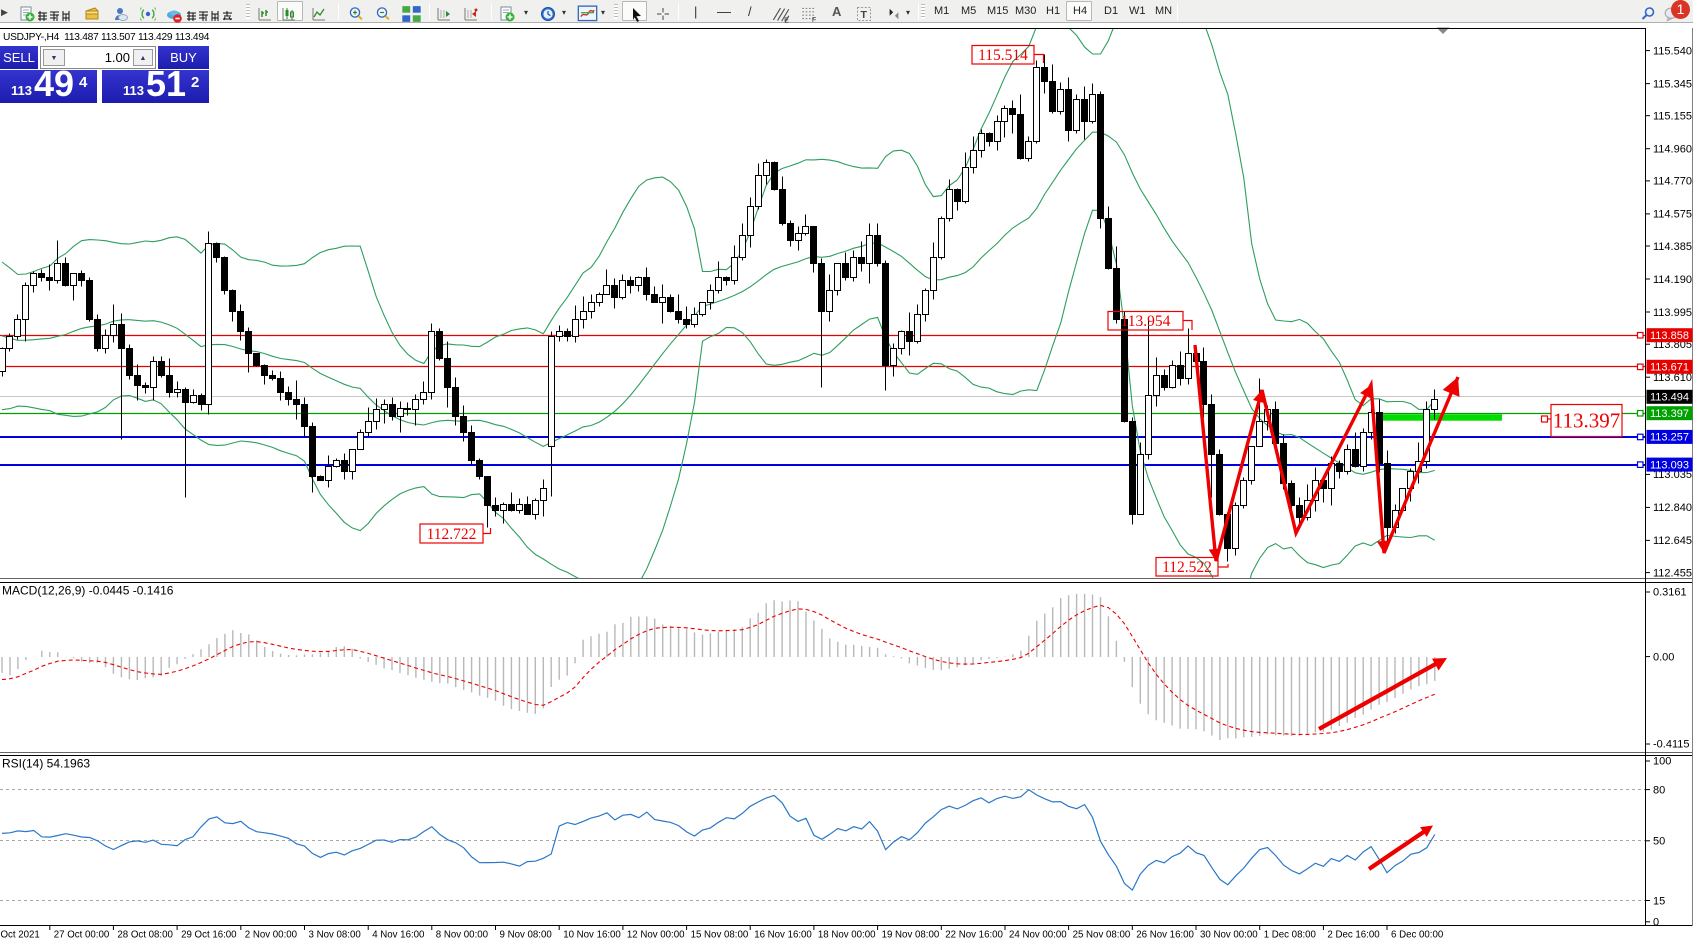 The width and height of the screenshot is (1693, 942). I want to click on svg-text: T, so click(864, 15).